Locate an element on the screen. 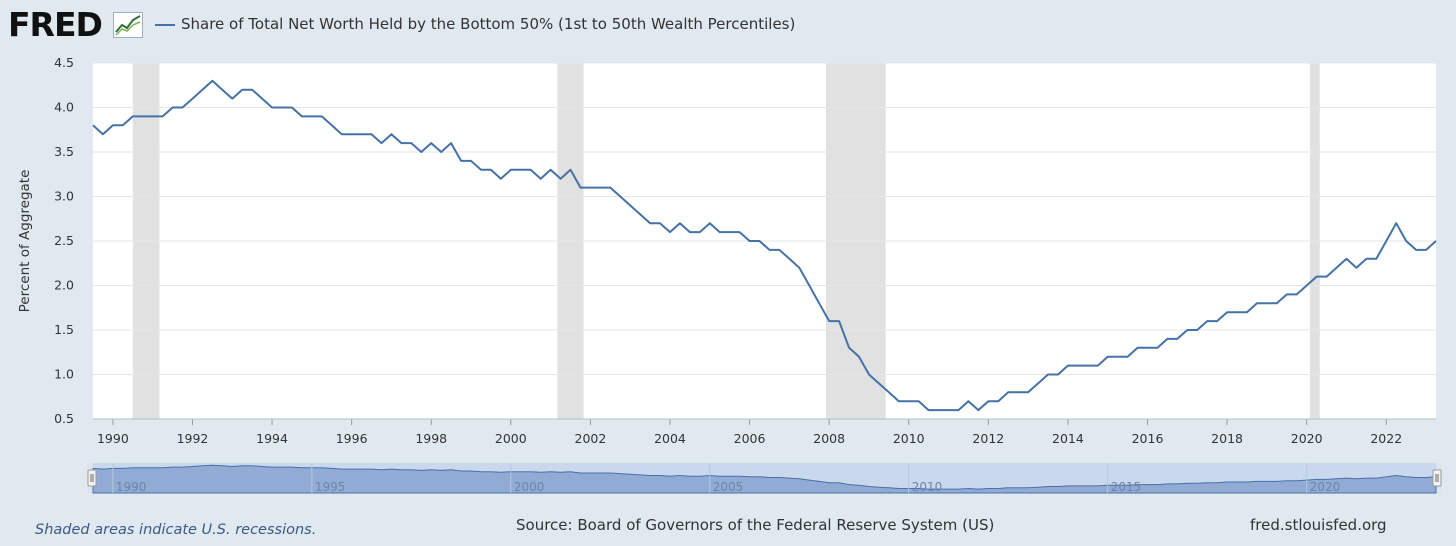 The height and width of the screenshot is (546, 1456). x-tick-label: 2016 is located at coordinates (1148, 438).